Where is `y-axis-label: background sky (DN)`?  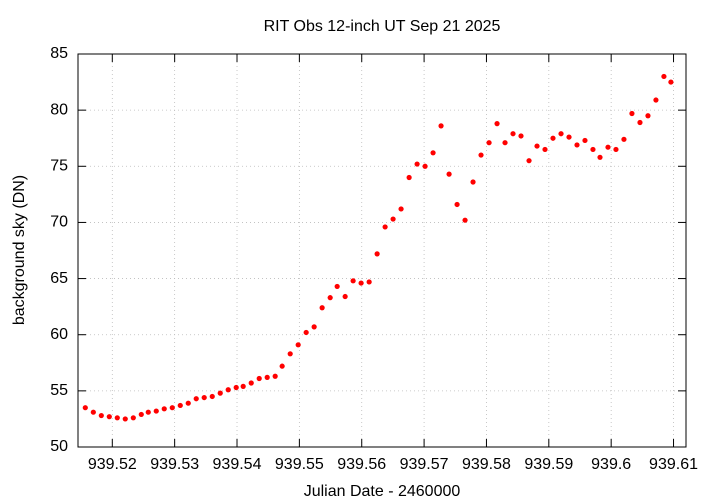 y-axis-label: background sky (DN) is located at coordinates (19, 250).